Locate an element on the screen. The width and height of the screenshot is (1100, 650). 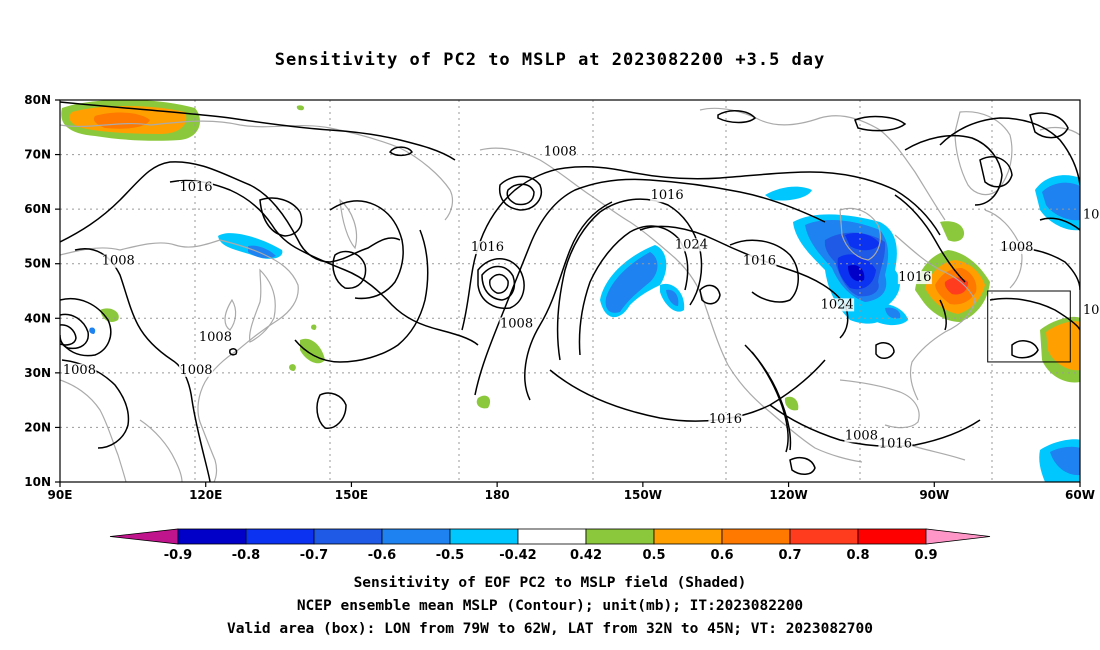
lon-tick-label: 180 is located at coordinates (497, 495).